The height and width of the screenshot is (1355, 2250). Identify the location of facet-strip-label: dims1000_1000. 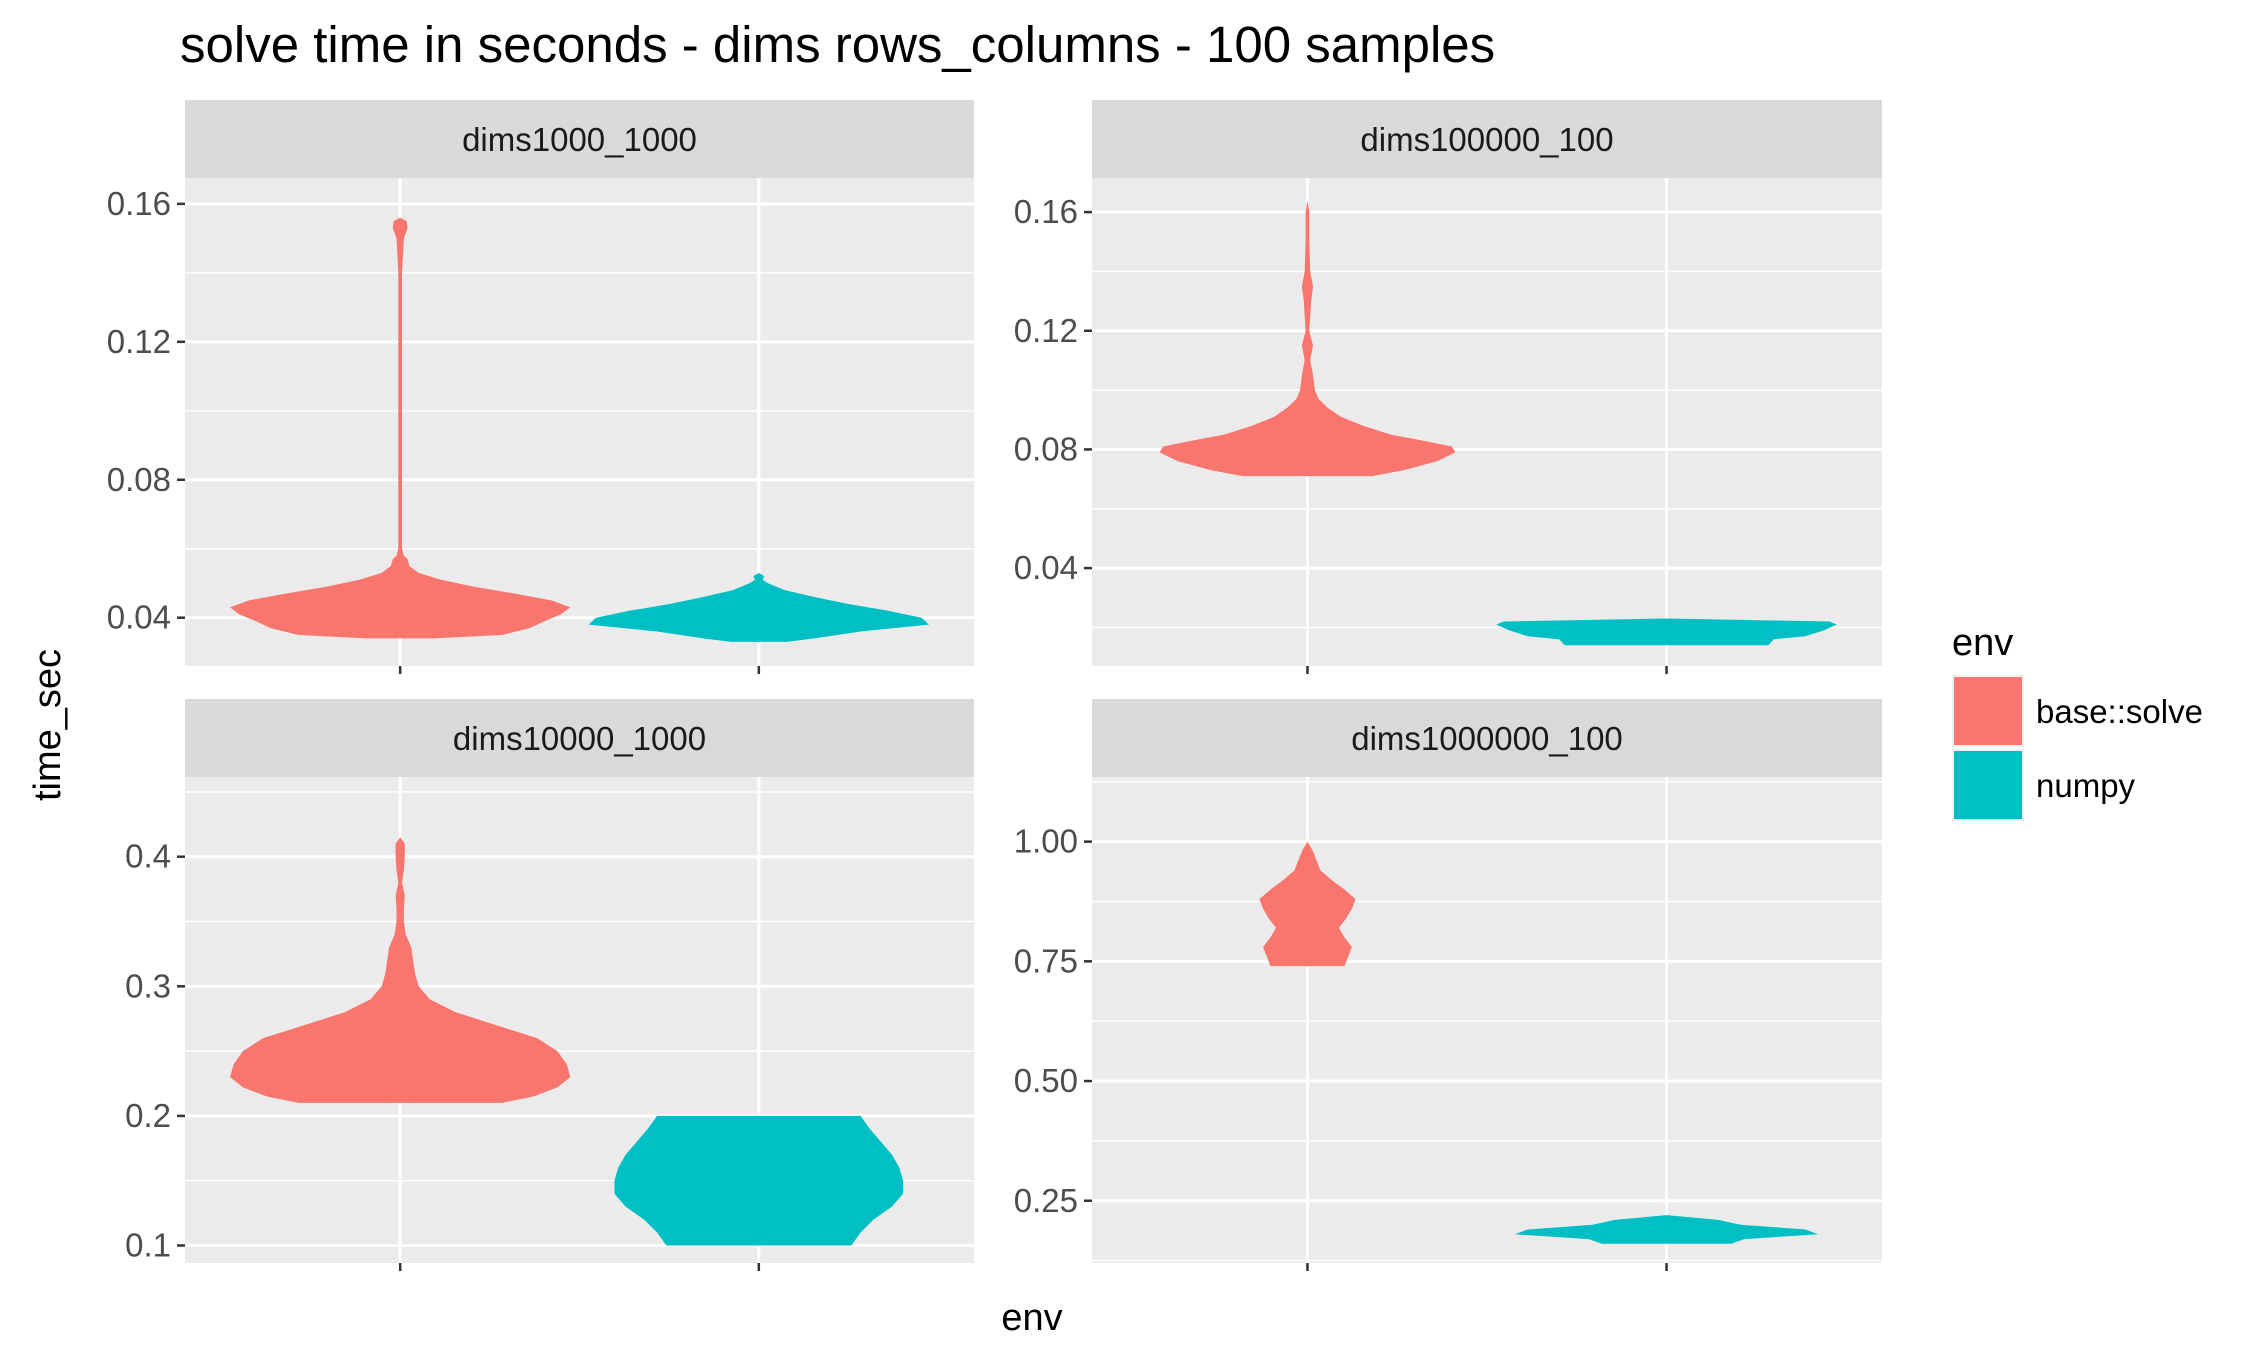
(579, 139).